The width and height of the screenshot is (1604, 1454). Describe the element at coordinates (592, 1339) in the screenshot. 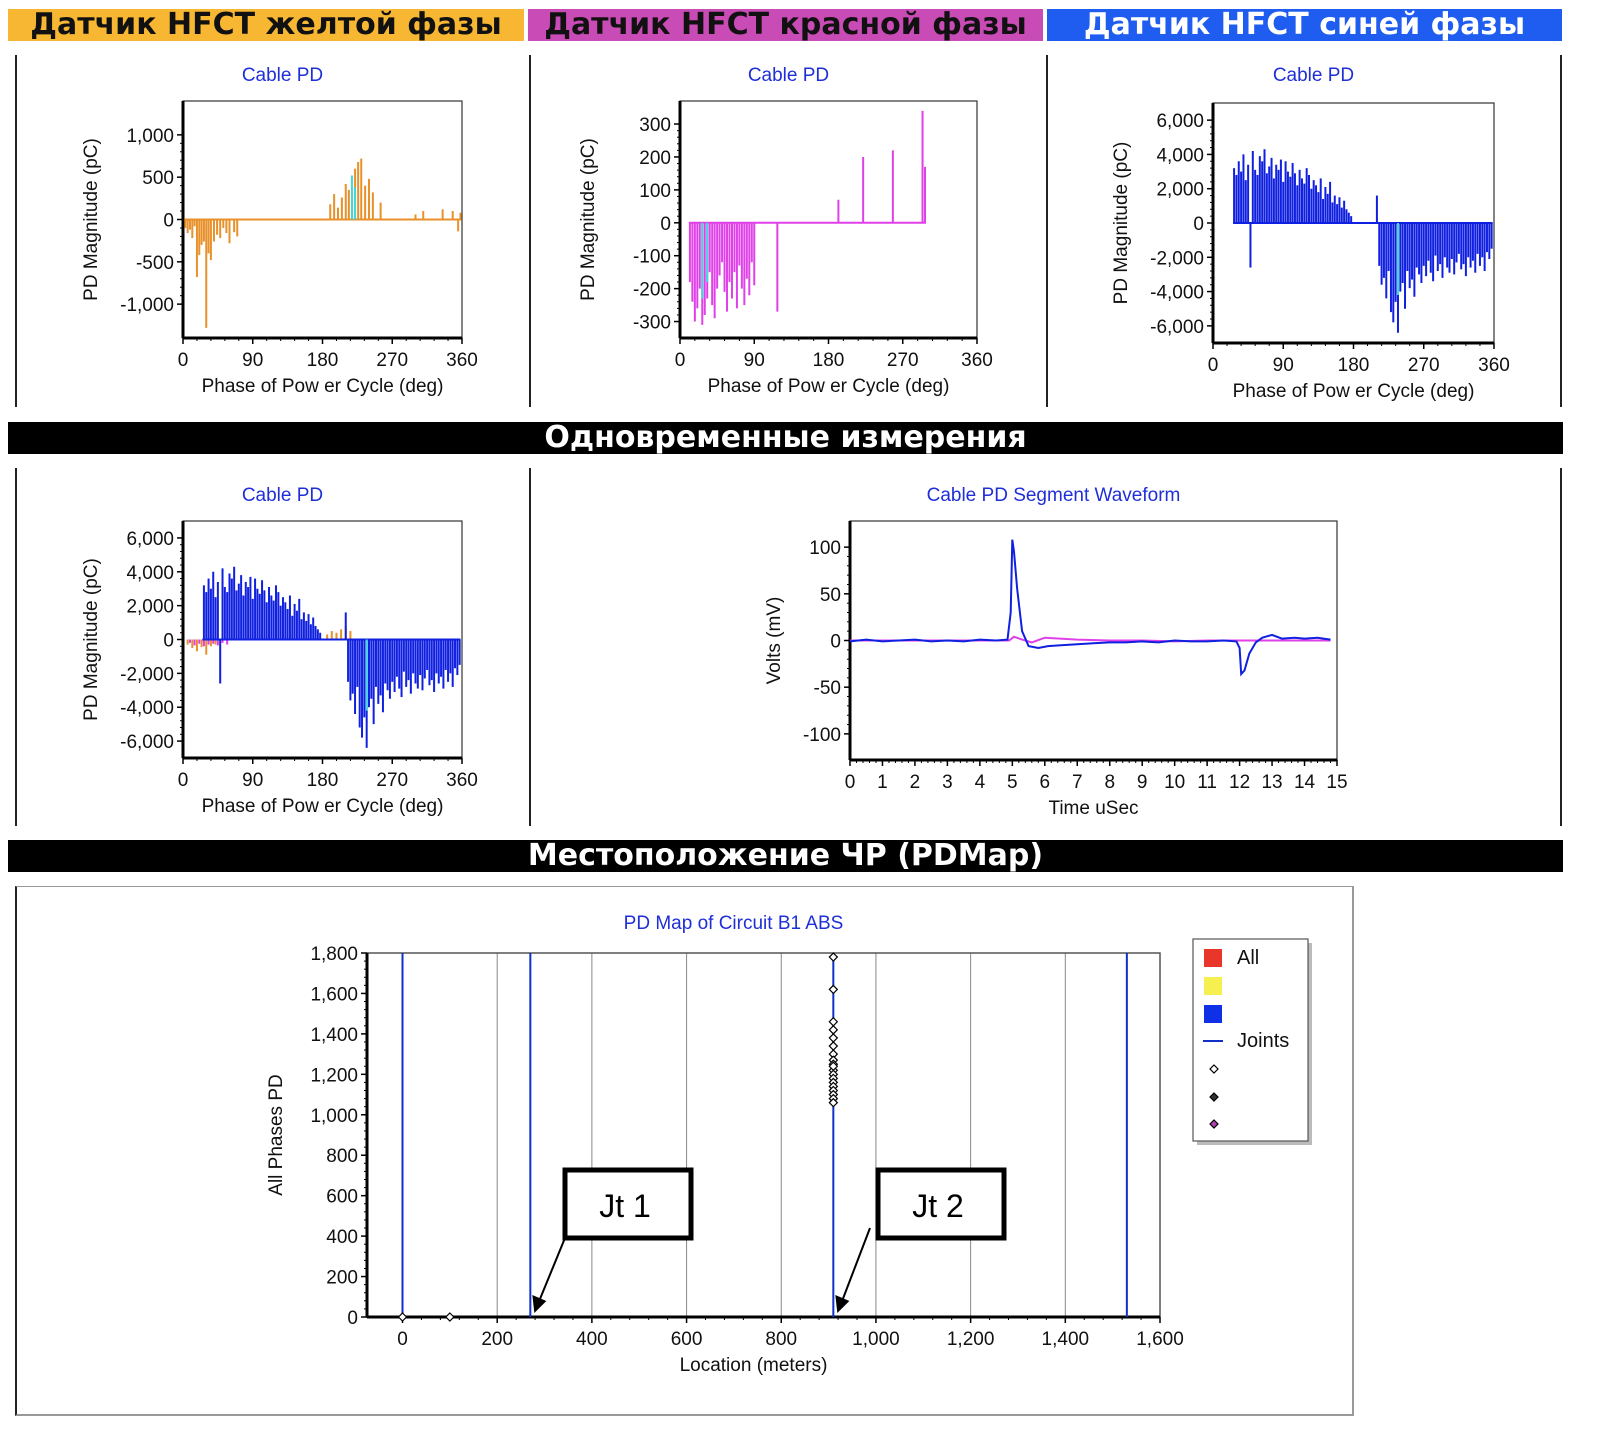

I see `x-tick-label: 400` at that location.